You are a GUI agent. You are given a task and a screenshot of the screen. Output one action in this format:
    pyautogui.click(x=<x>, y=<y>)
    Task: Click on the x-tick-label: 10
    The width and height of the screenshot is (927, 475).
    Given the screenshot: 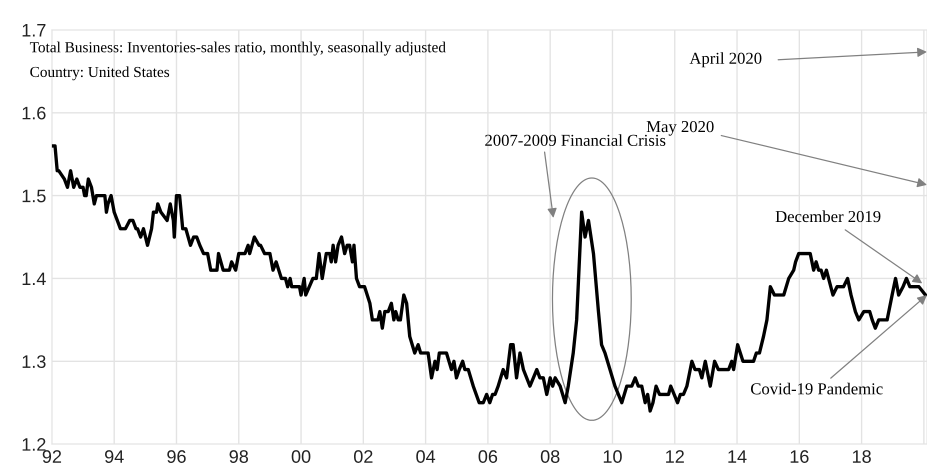 What is the action you would take?
    pyautogui.click(x=613, y=456)
    